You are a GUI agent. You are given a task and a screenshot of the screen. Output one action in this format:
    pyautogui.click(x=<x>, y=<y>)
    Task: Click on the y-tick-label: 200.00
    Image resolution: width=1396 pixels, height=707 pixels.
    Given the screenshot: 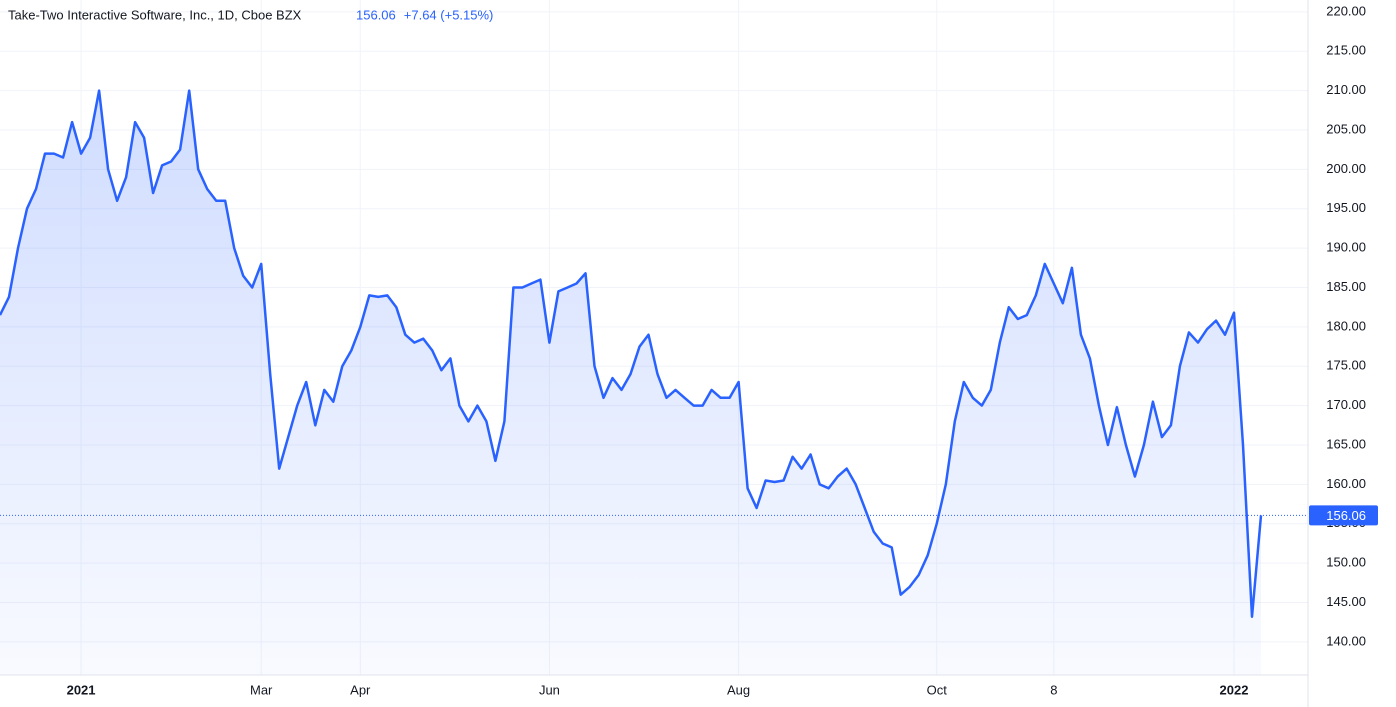 What is the action you would take?
    pyautogui.click(x=1346, y=168)
    